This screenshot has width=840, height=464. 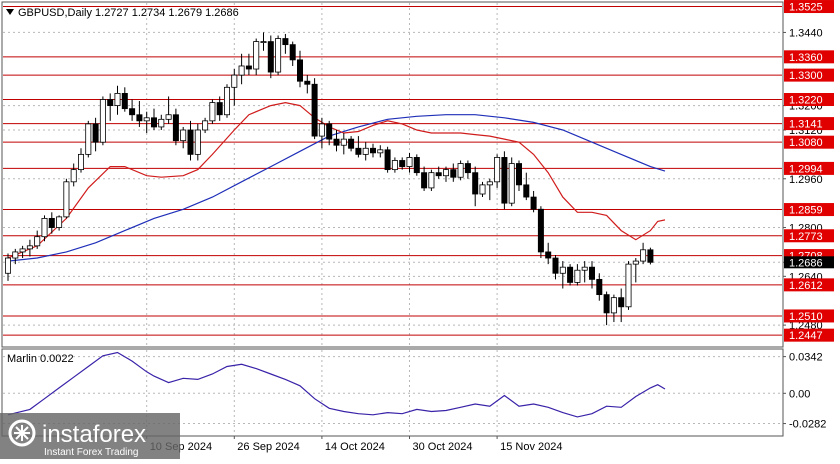 What do you see at coordinates (22, 433) in the screenshot?
I see `globe-icon` at bounding box center [22, 433].